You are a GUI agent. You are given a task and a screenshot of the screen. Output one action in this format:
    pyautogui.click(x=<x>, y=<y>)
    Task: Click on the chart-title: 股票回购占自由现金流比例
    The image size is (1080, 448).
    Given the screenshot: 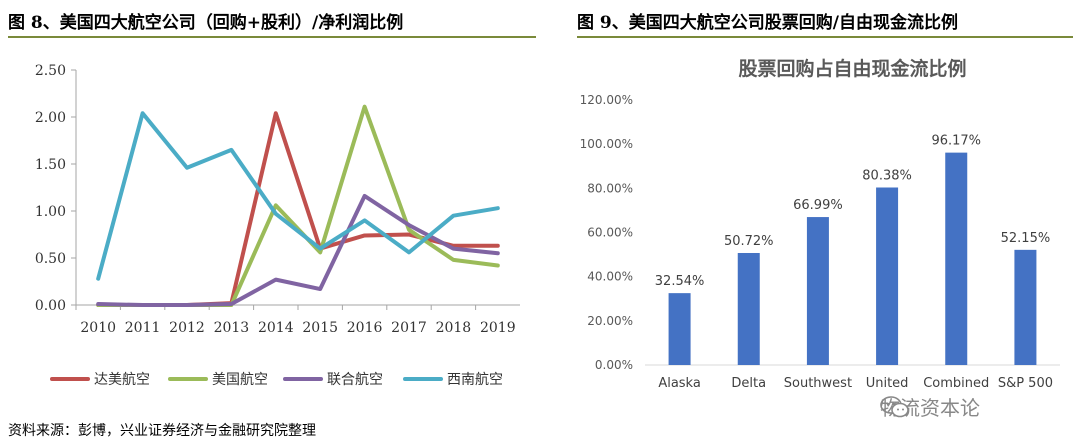 What is the action you would take?
    pyautogui.click(x=852, y=68)
    